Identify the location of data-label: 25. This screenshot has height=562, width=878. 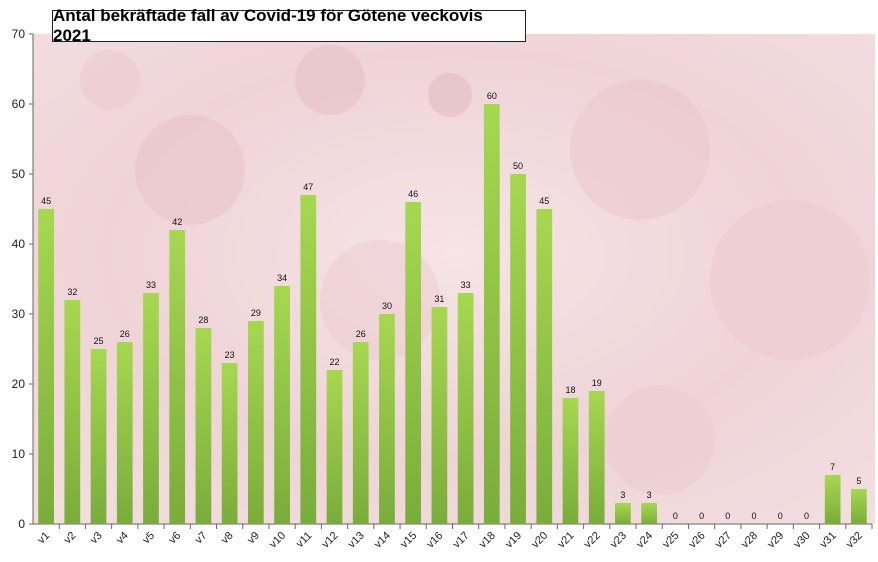
(99, 341).